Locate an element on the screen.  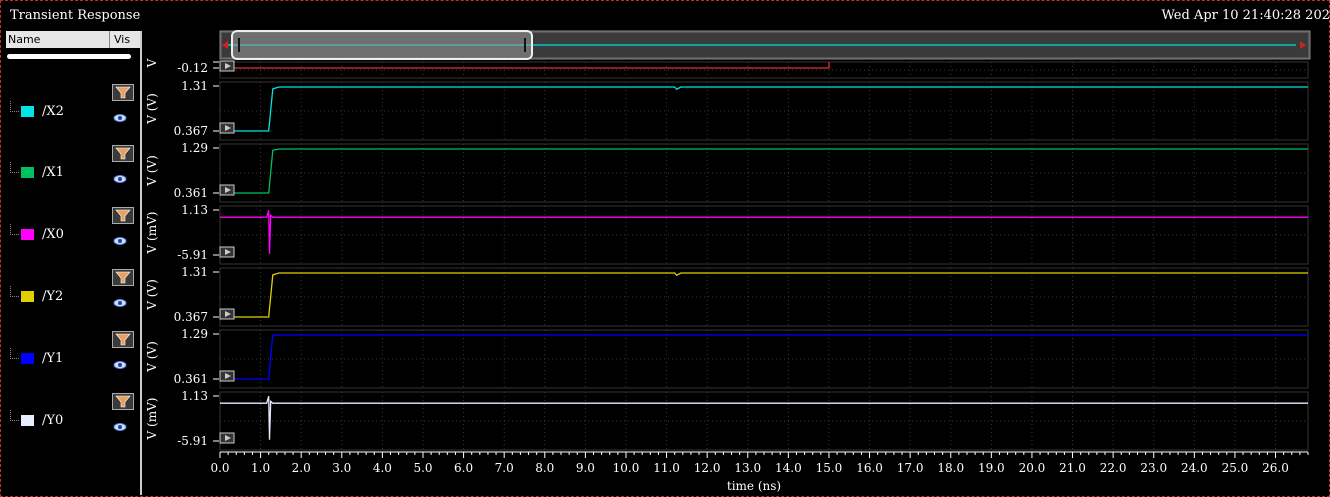
signal-name: /Y2 is located at coordinates (53, 296).